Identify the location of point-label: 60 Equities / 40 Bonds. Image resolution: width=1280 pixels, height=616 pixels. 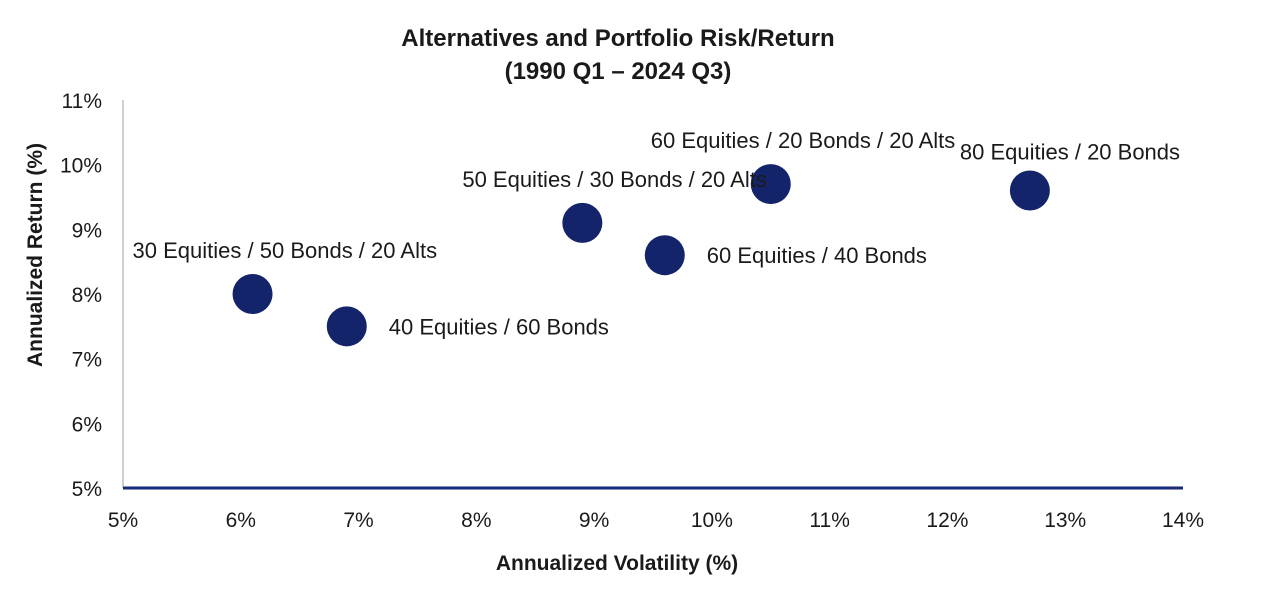
(817, 255).